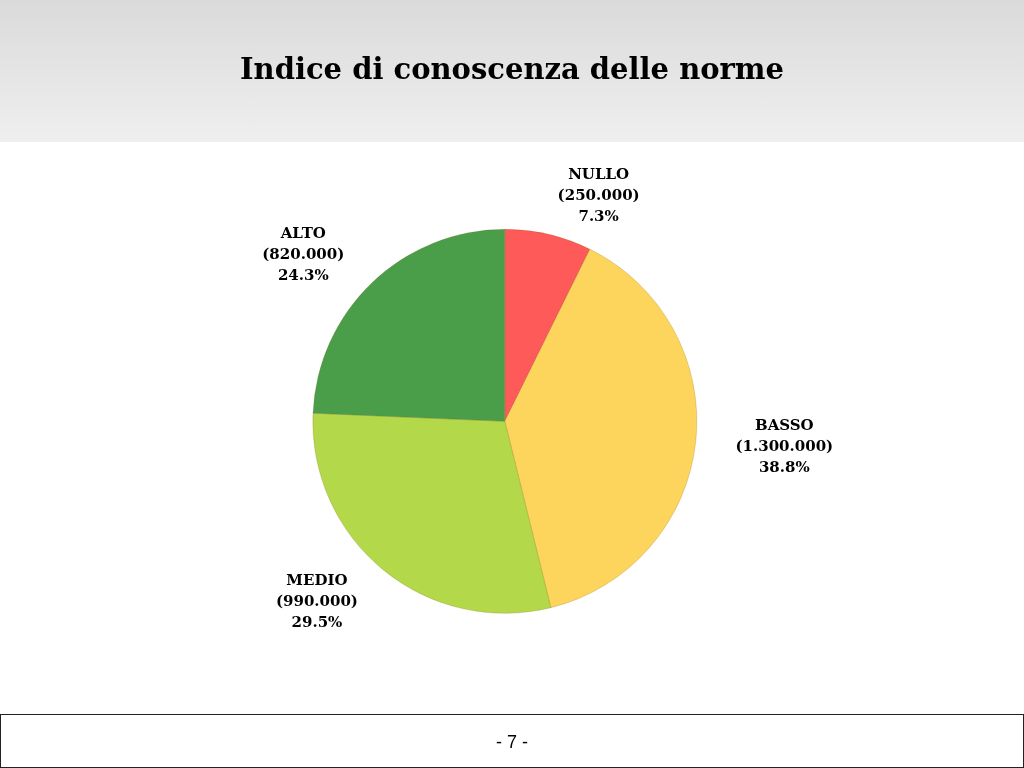 The width and height of the screenshot is (1024, 768). Describe the element at coordinates (784, 457) in the screenshot. I see `data-label: (1.300.000) 38.8%` at that location.